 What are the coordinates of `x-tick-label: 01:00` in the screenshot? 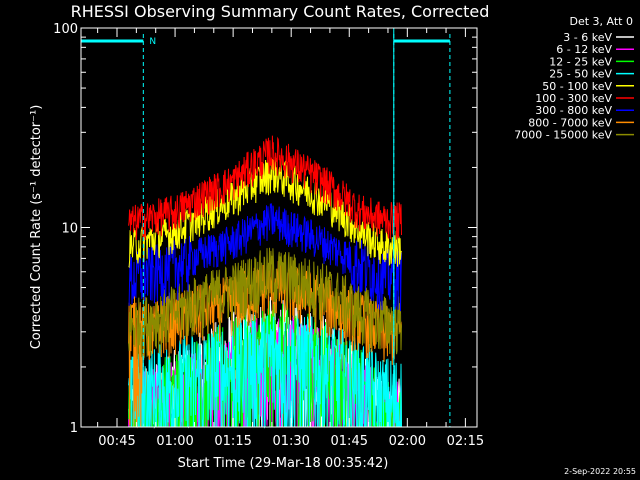 It's located at (174, 441).